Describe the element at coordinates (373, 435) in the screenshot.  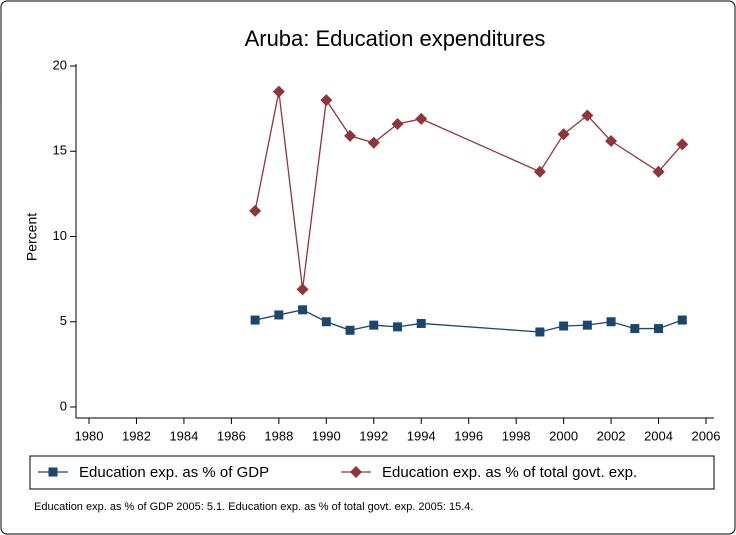
I see `x-tick-label: 1992` at that location.